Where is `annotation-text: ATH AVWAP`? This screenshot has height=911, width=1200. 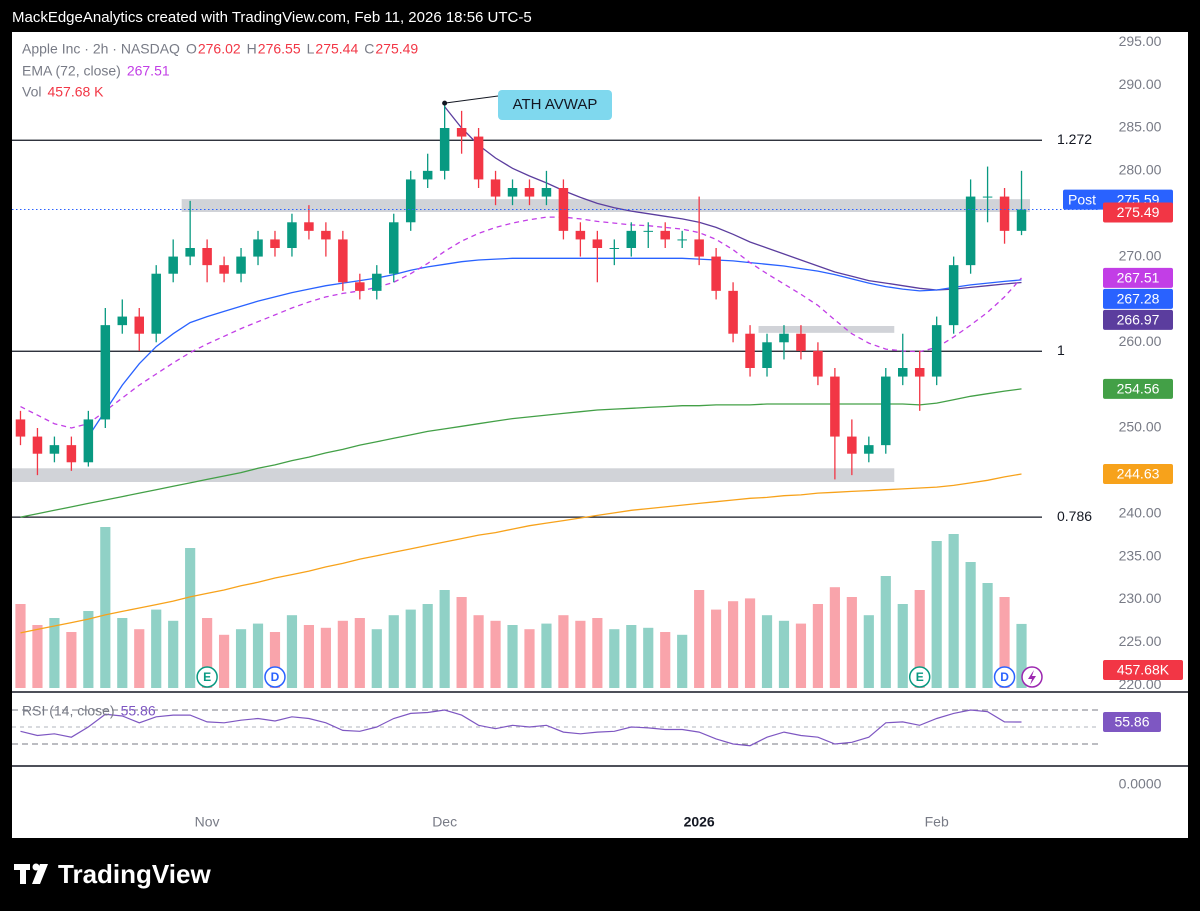 annotation-text: ATH AVWAP is located at coordinates (555, 104).